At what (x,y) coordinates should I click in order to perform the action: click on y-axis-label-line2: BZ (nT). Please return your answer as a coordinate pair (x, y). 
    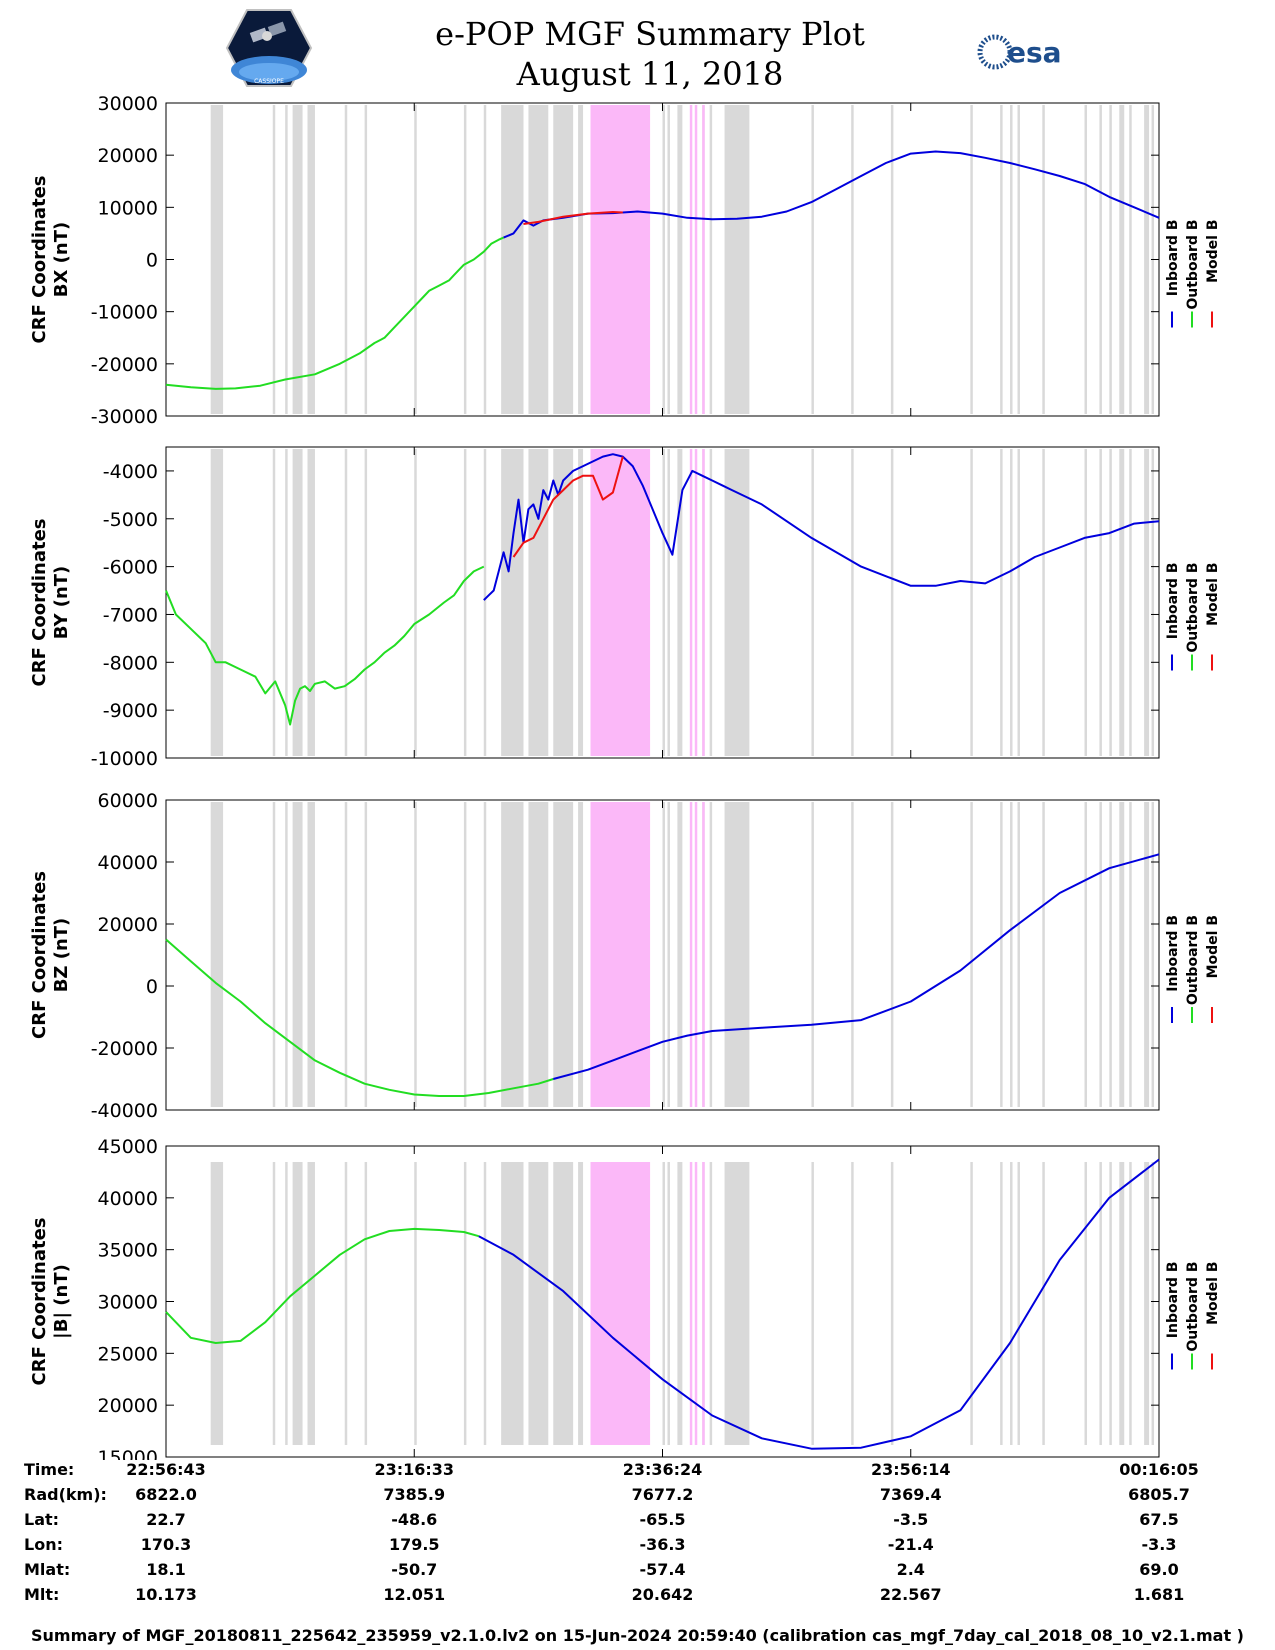
    Looking at the image, I should click on (61, 955).